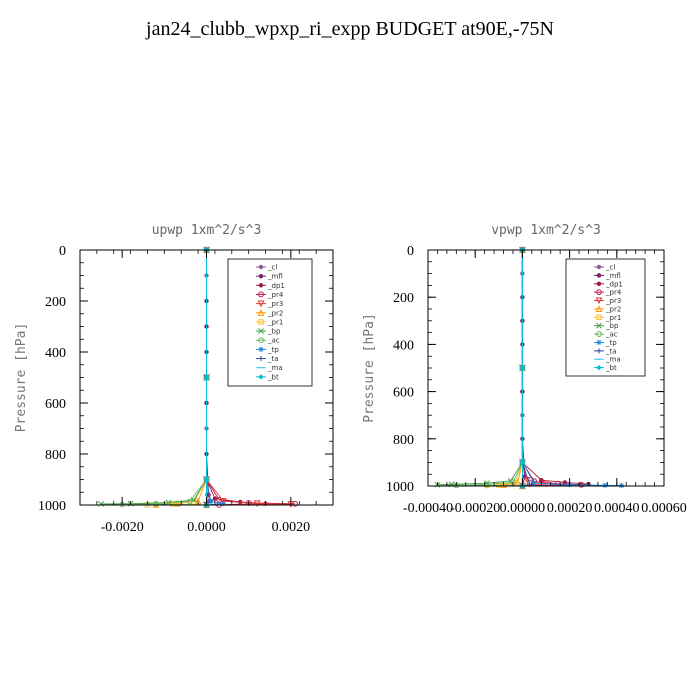 This screenshot has width=700, height=700. I want to click on panel-1-legend-item: _tp, so click(267, 350).